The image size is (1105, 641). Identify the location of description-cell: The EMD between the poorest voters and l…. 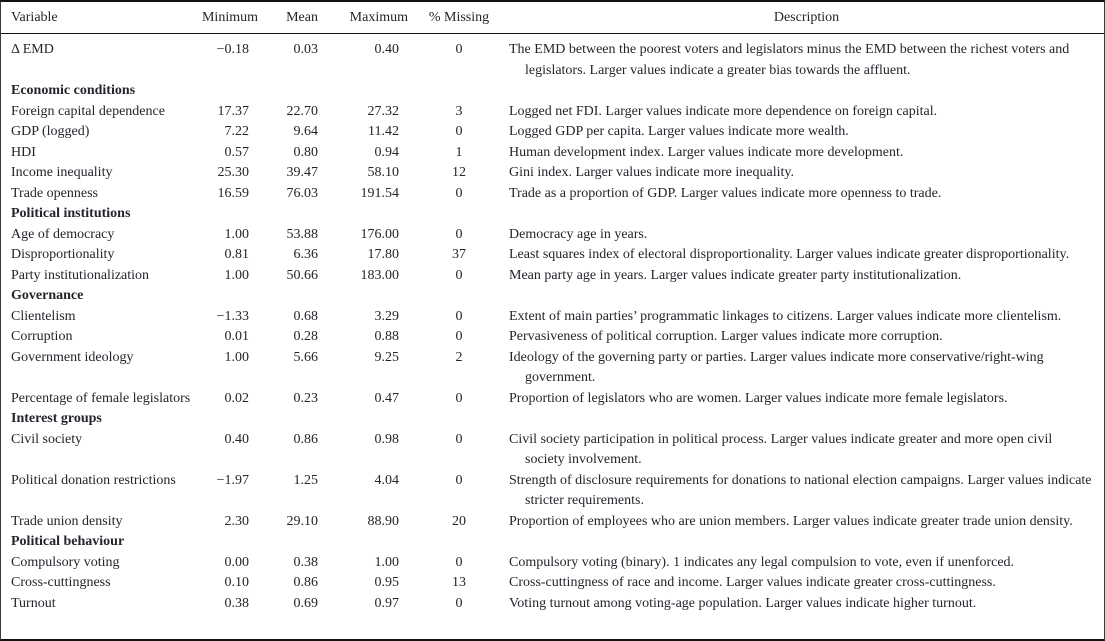
(789, 60).